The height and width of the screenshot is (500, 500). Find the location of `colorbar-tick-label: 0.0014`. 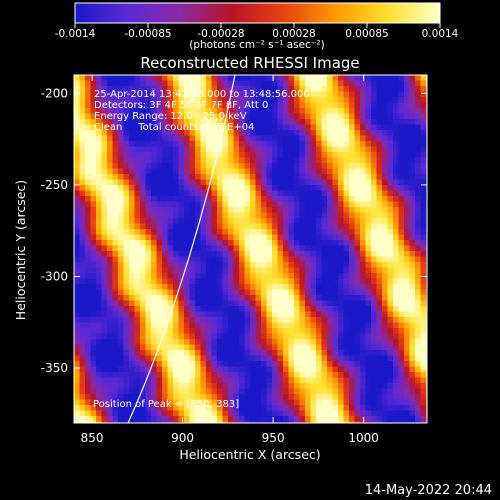

colorbar-tick-label: 0.0014 is located at coordinates (440, 34).